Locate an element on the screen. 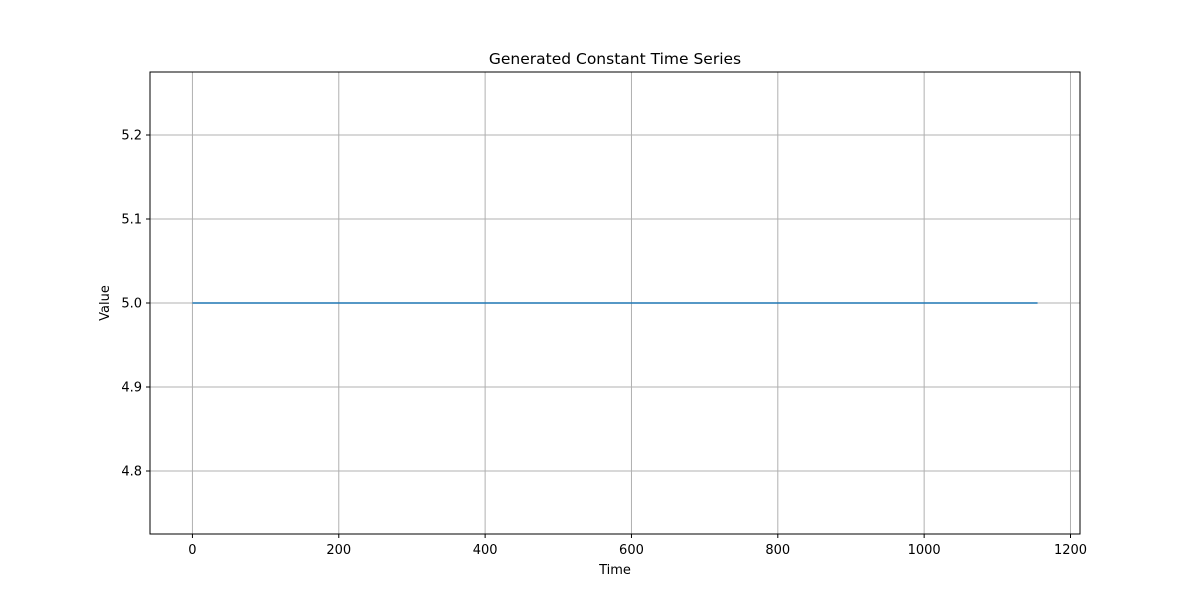  y-tick-label: 5.0 is located at coordinates (131, 304).